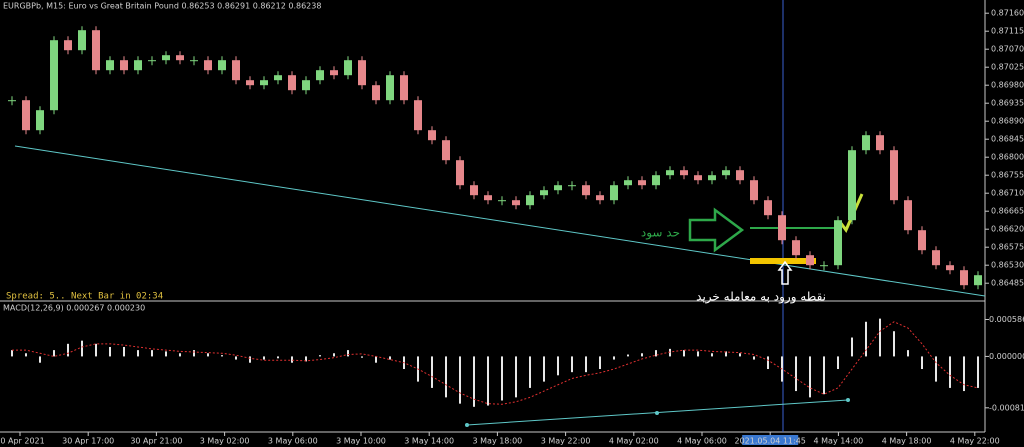 The height and width of the screenshot is (447, 1024). Describe the element at coordinates (702, 441) in the screenshot. I see `x-tick-label: 4 May 06:00` at that location.